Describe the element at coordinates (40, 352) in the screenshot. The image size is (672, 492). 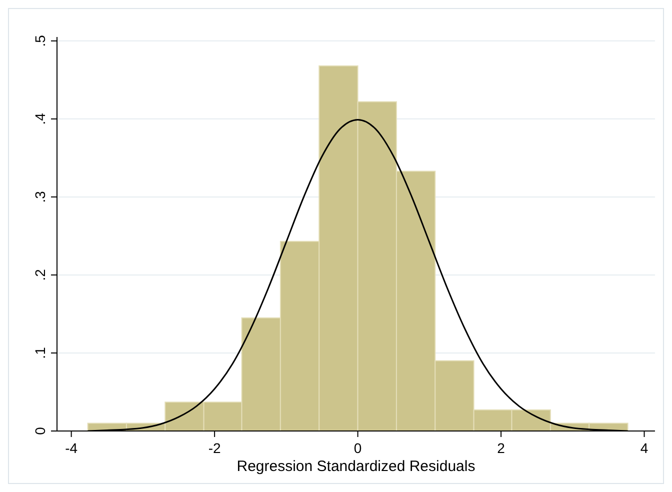
I see `y-tick-label: .1` at that location.